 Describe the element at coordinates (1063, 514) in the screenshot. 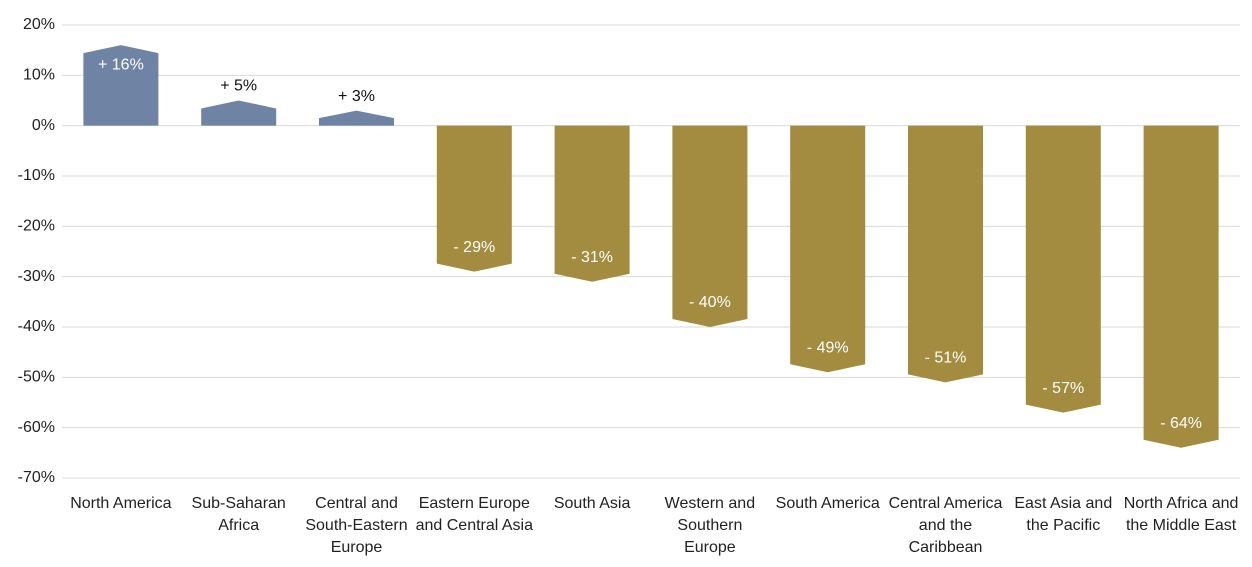

I see `x-tick-label: East Asia and the Pacific` at that location.